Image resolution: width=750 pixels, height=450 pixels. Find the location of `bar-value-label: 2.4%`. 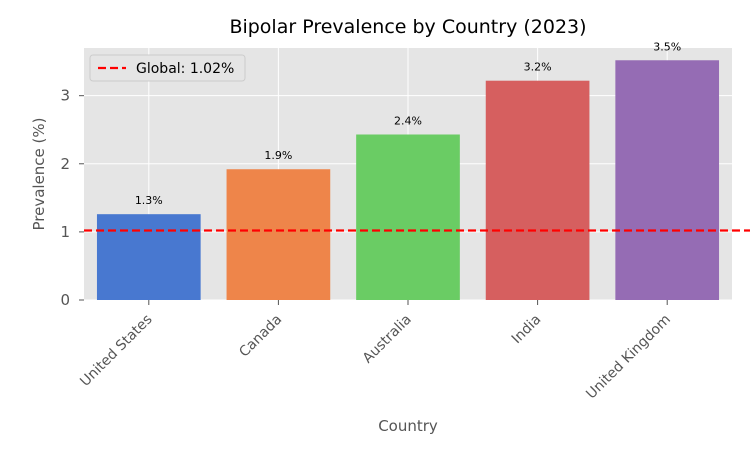

bar-value-label: 2.4% is located at coordinates (408, 120).